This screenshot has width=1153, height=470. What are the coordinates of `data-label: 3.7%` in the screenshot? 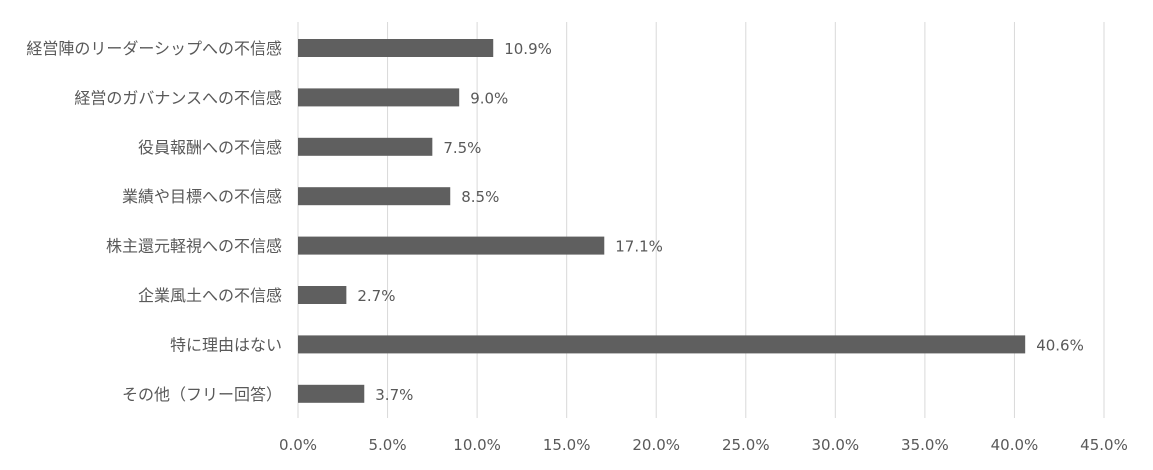 It's located at (394, 395).